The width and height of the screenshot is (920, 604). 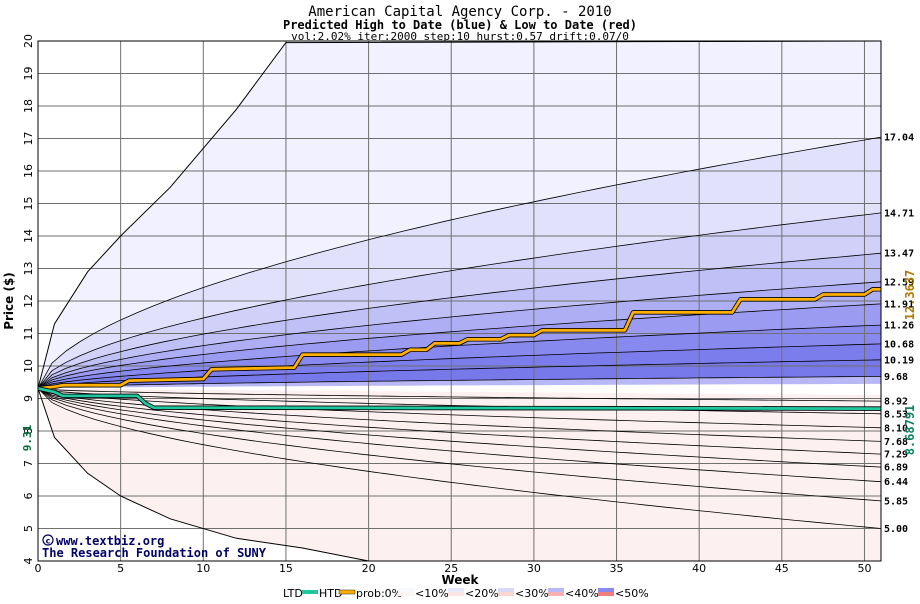 What do you see at coordinates (896, 442) in the screenshot?
I see `band-end-label: 7.68` at bounding box center [896, 442].